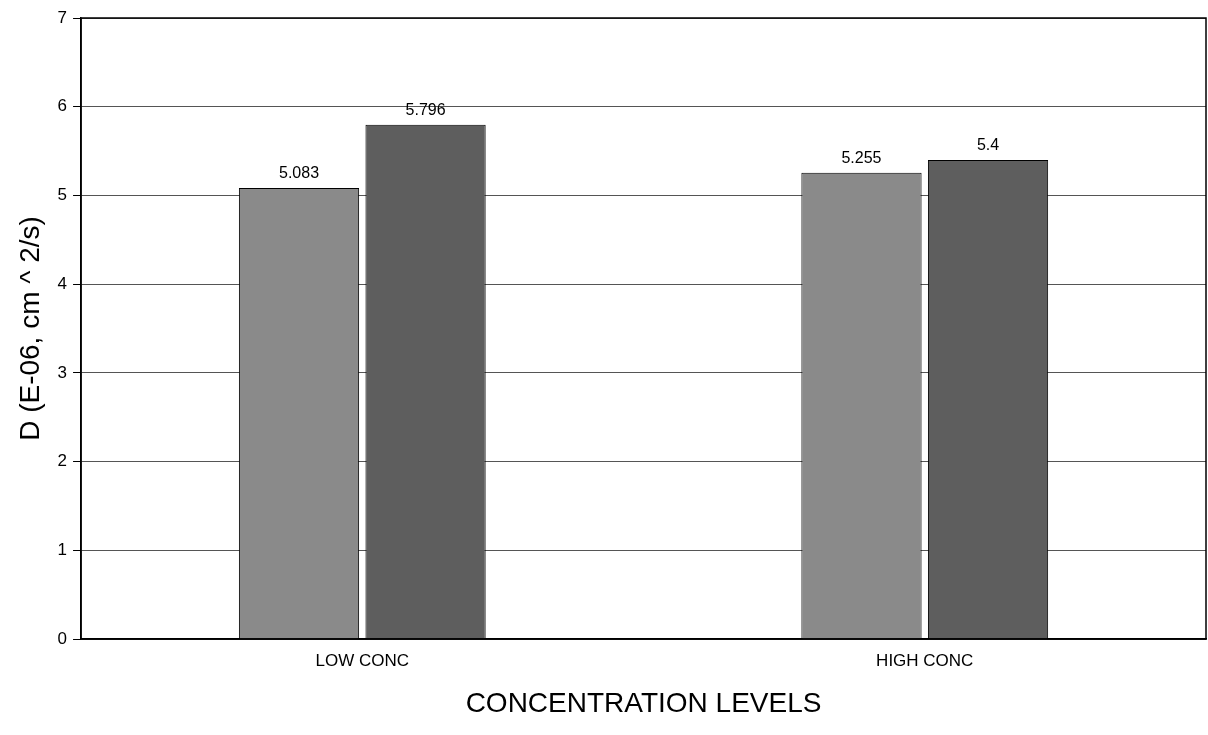  What do you see at coordinates (62, 638) in the screenshot?
I see `y-tick-label: 0` at bounding box center [62, 638].